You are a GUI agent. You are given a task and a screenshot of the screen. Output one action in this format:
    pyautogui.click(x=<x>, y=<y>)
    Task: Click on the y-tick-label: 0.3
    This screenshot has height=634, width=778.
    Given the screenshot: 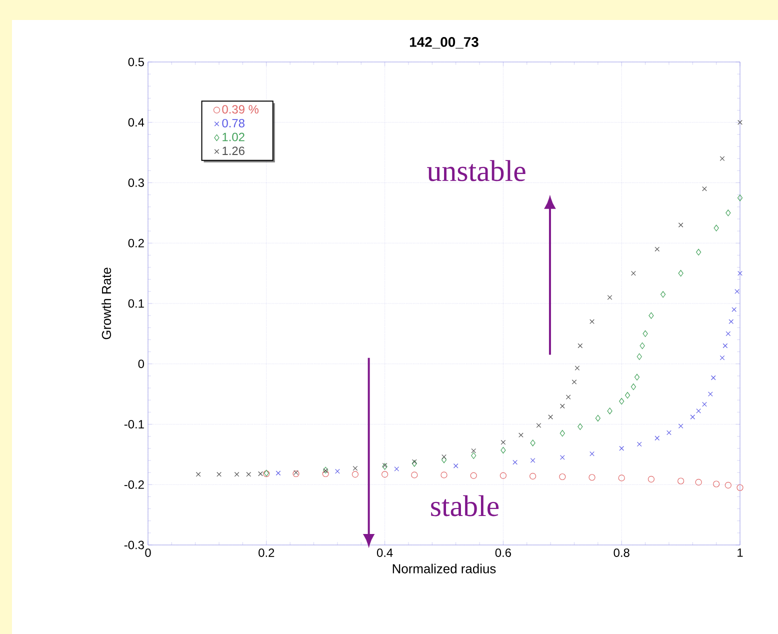 What is the action you would take?
    pyautogui.click(x=136, y=182)
    